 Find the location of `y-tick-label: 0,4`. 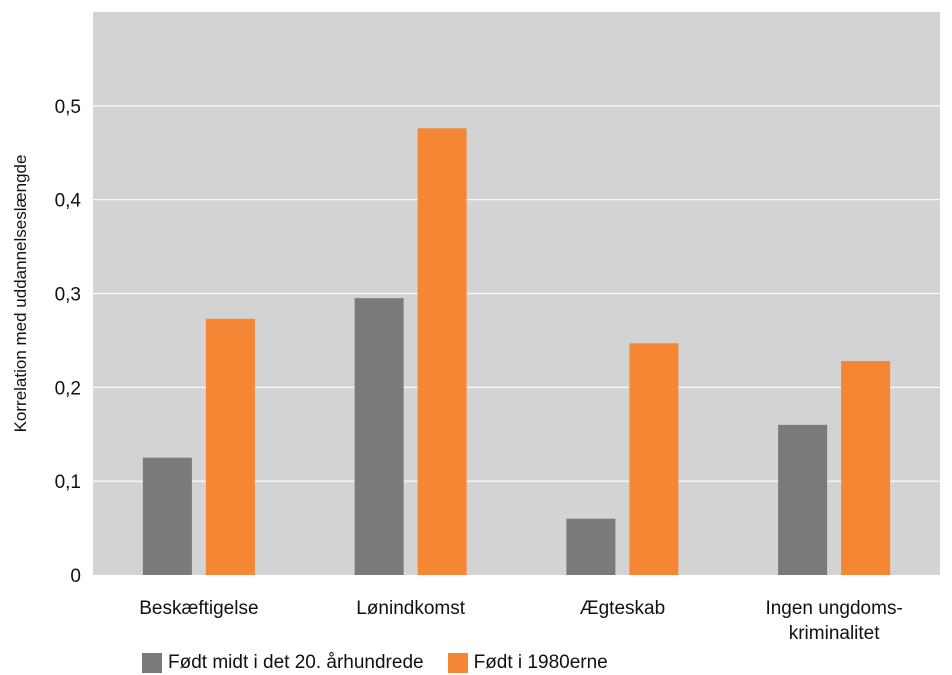

y-tick-label: 0,4 is located at coordinates (68, 201).